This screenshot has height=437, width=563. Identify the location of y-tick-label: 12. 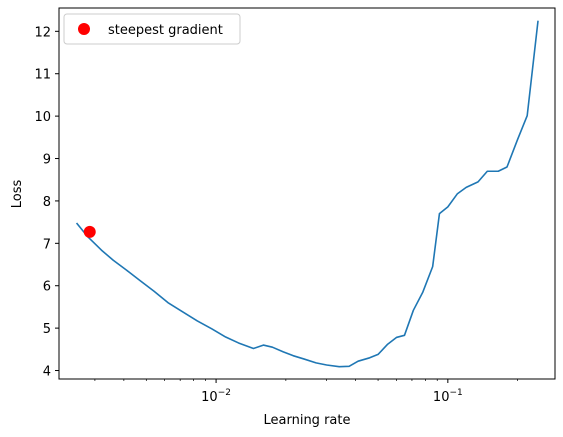
(42, 32).